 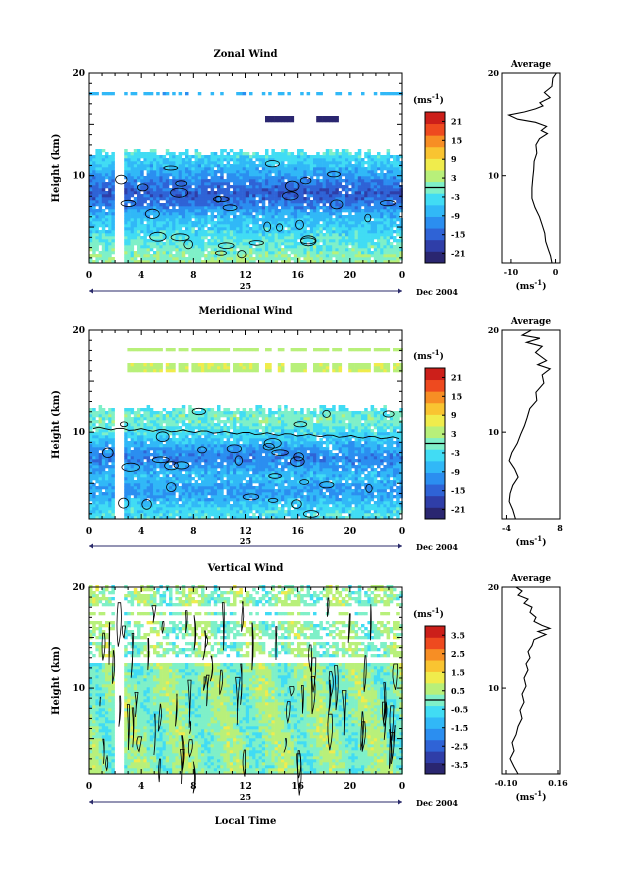 I want to click on profile-title: Average, so click(x=530, y=65).